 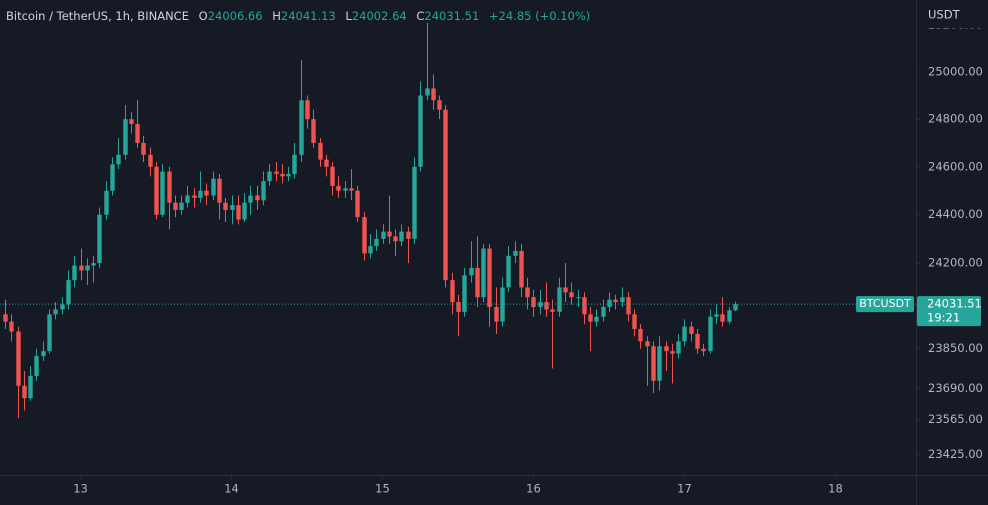 I want to click on y-tick-label: 24200.00, so click(x=955, y=263).